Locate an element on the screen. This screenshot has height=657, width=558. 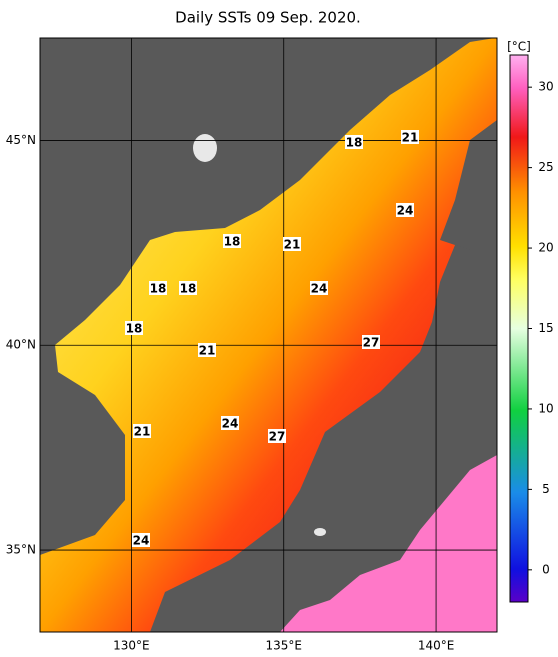
colorbar-tick-label: 25 is located at coordinates (545, 167).